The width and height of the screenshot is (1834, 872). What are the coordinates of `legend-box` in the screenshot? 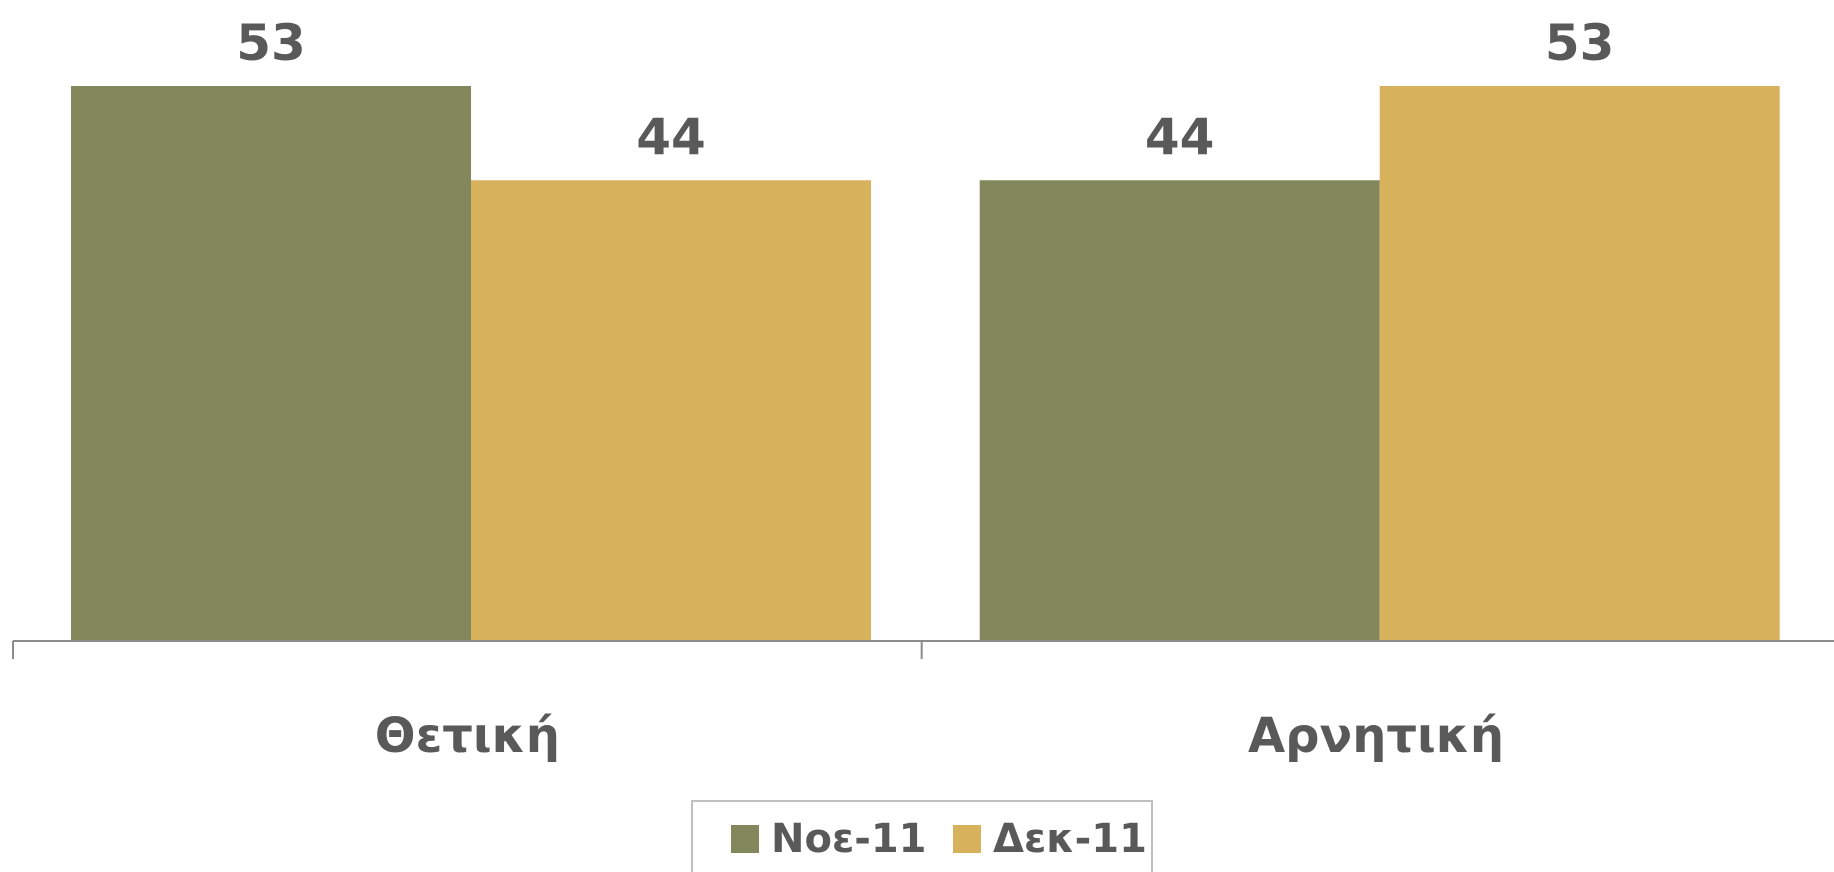 It's located at (922, 836).